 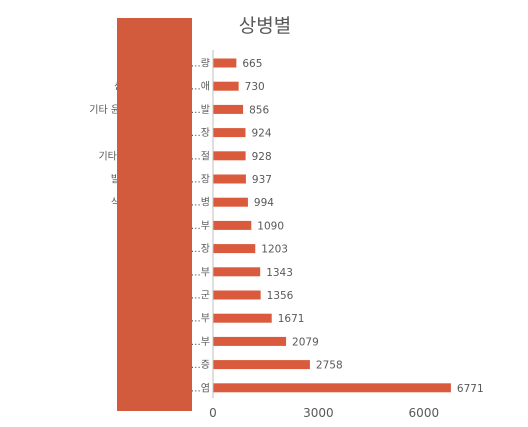 What do you see at coordinates (200, 365) in the screenshot?
I see `category-label: …증` at bounding box center [200, 365].